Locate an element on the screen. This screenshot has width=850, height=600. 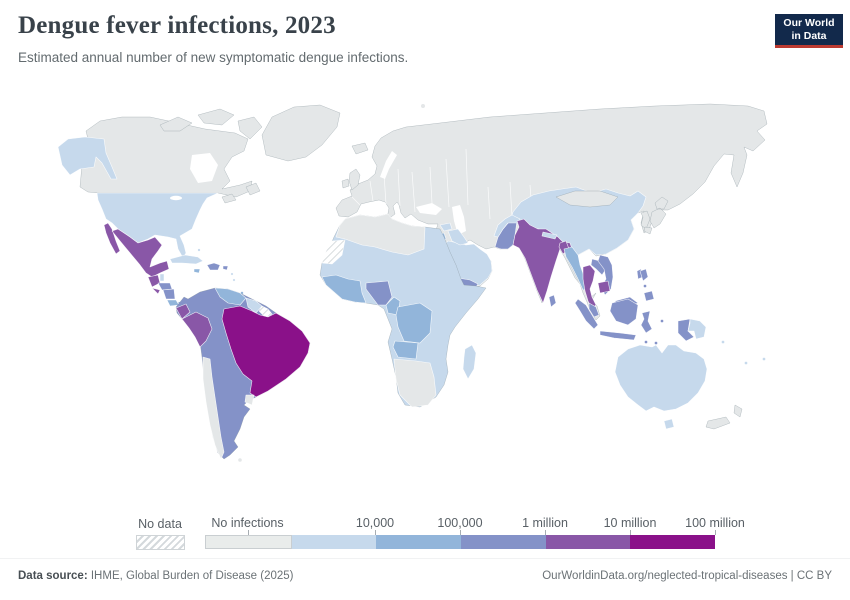
region-canada-arctic-islands is located at coordinates (211, 124).